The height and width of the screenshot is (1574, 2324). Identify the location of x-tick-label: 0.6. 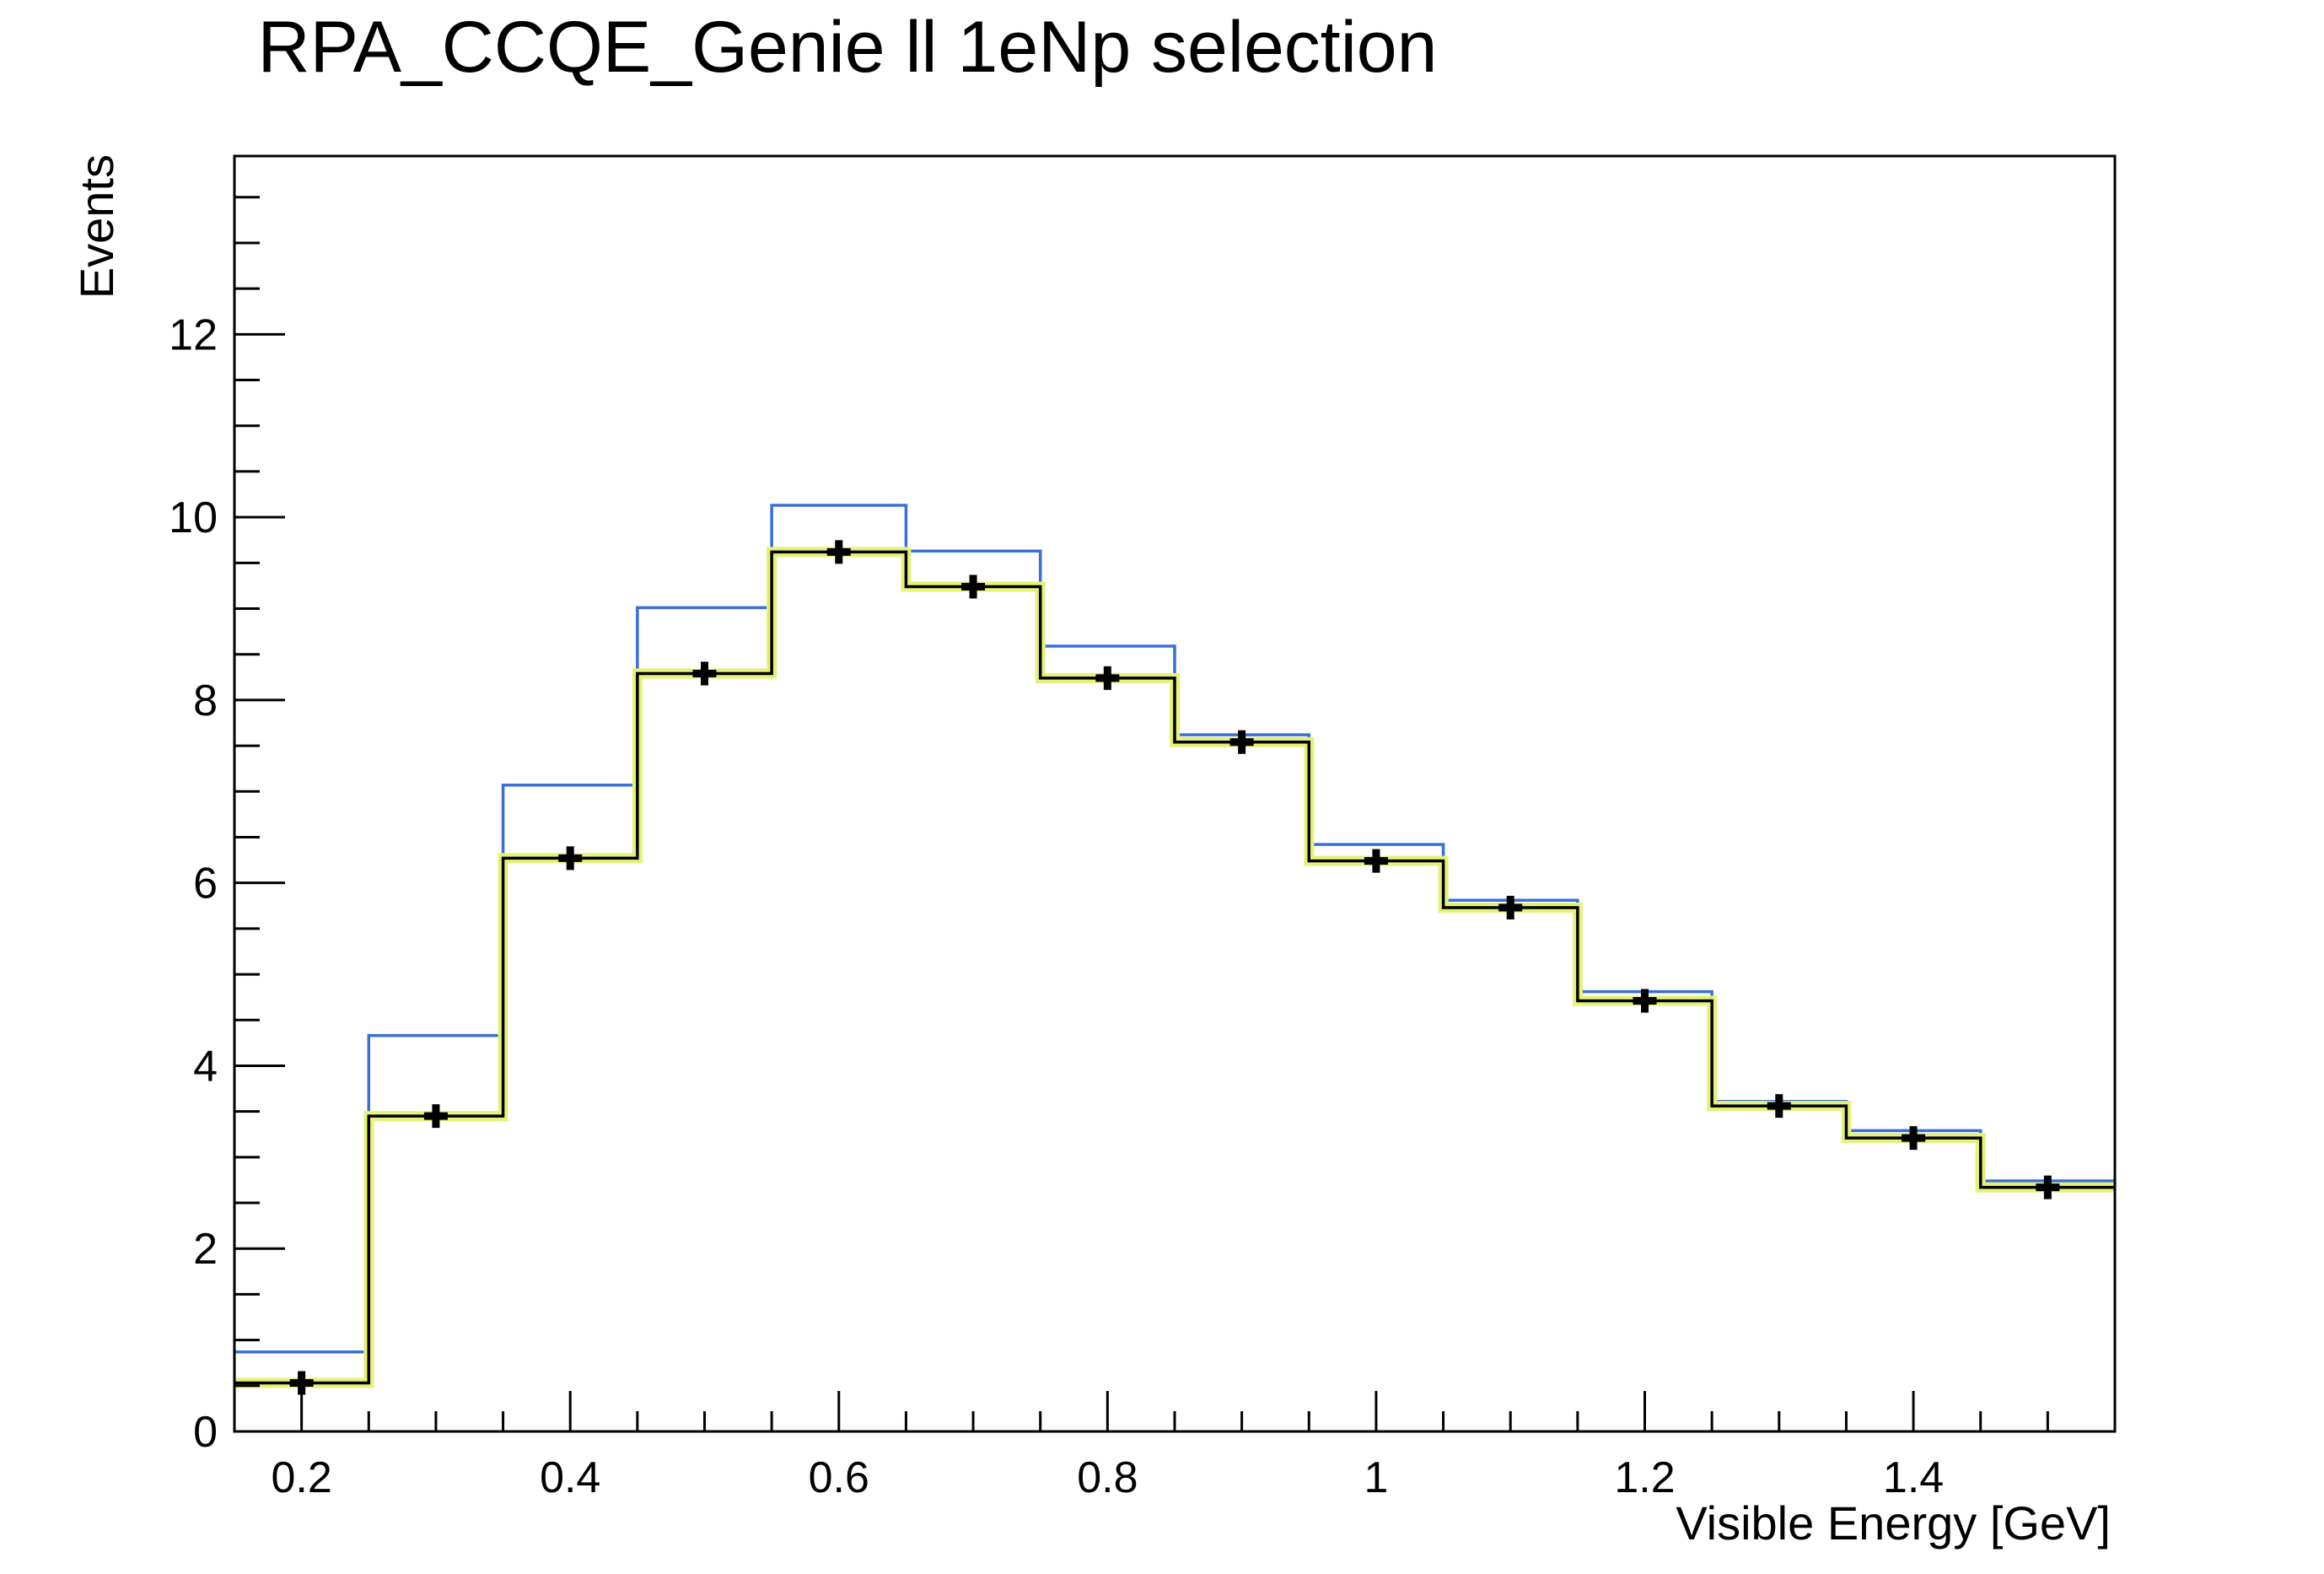
(839, 1477).